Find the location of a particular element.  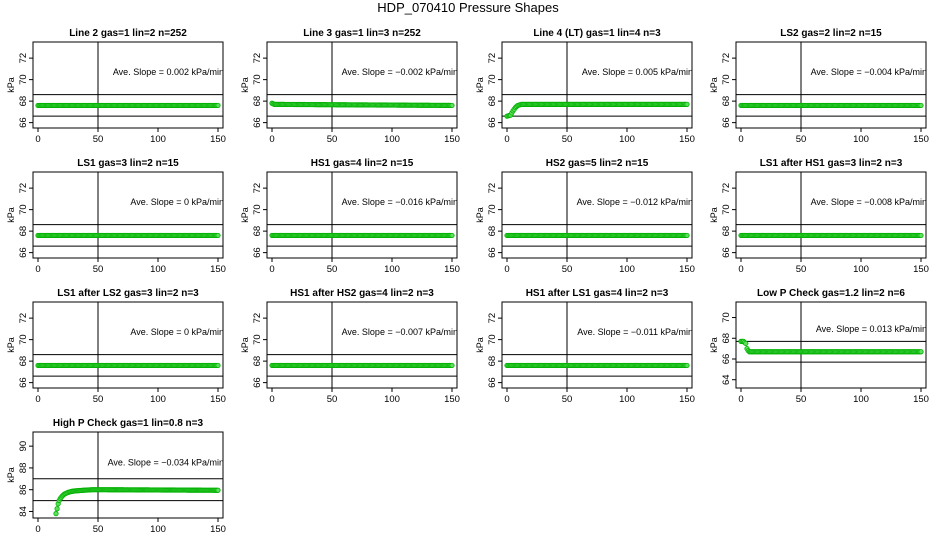

panel-title: HS1 gas=4 lin=2 n=15 is located at coordinates (362, 163).